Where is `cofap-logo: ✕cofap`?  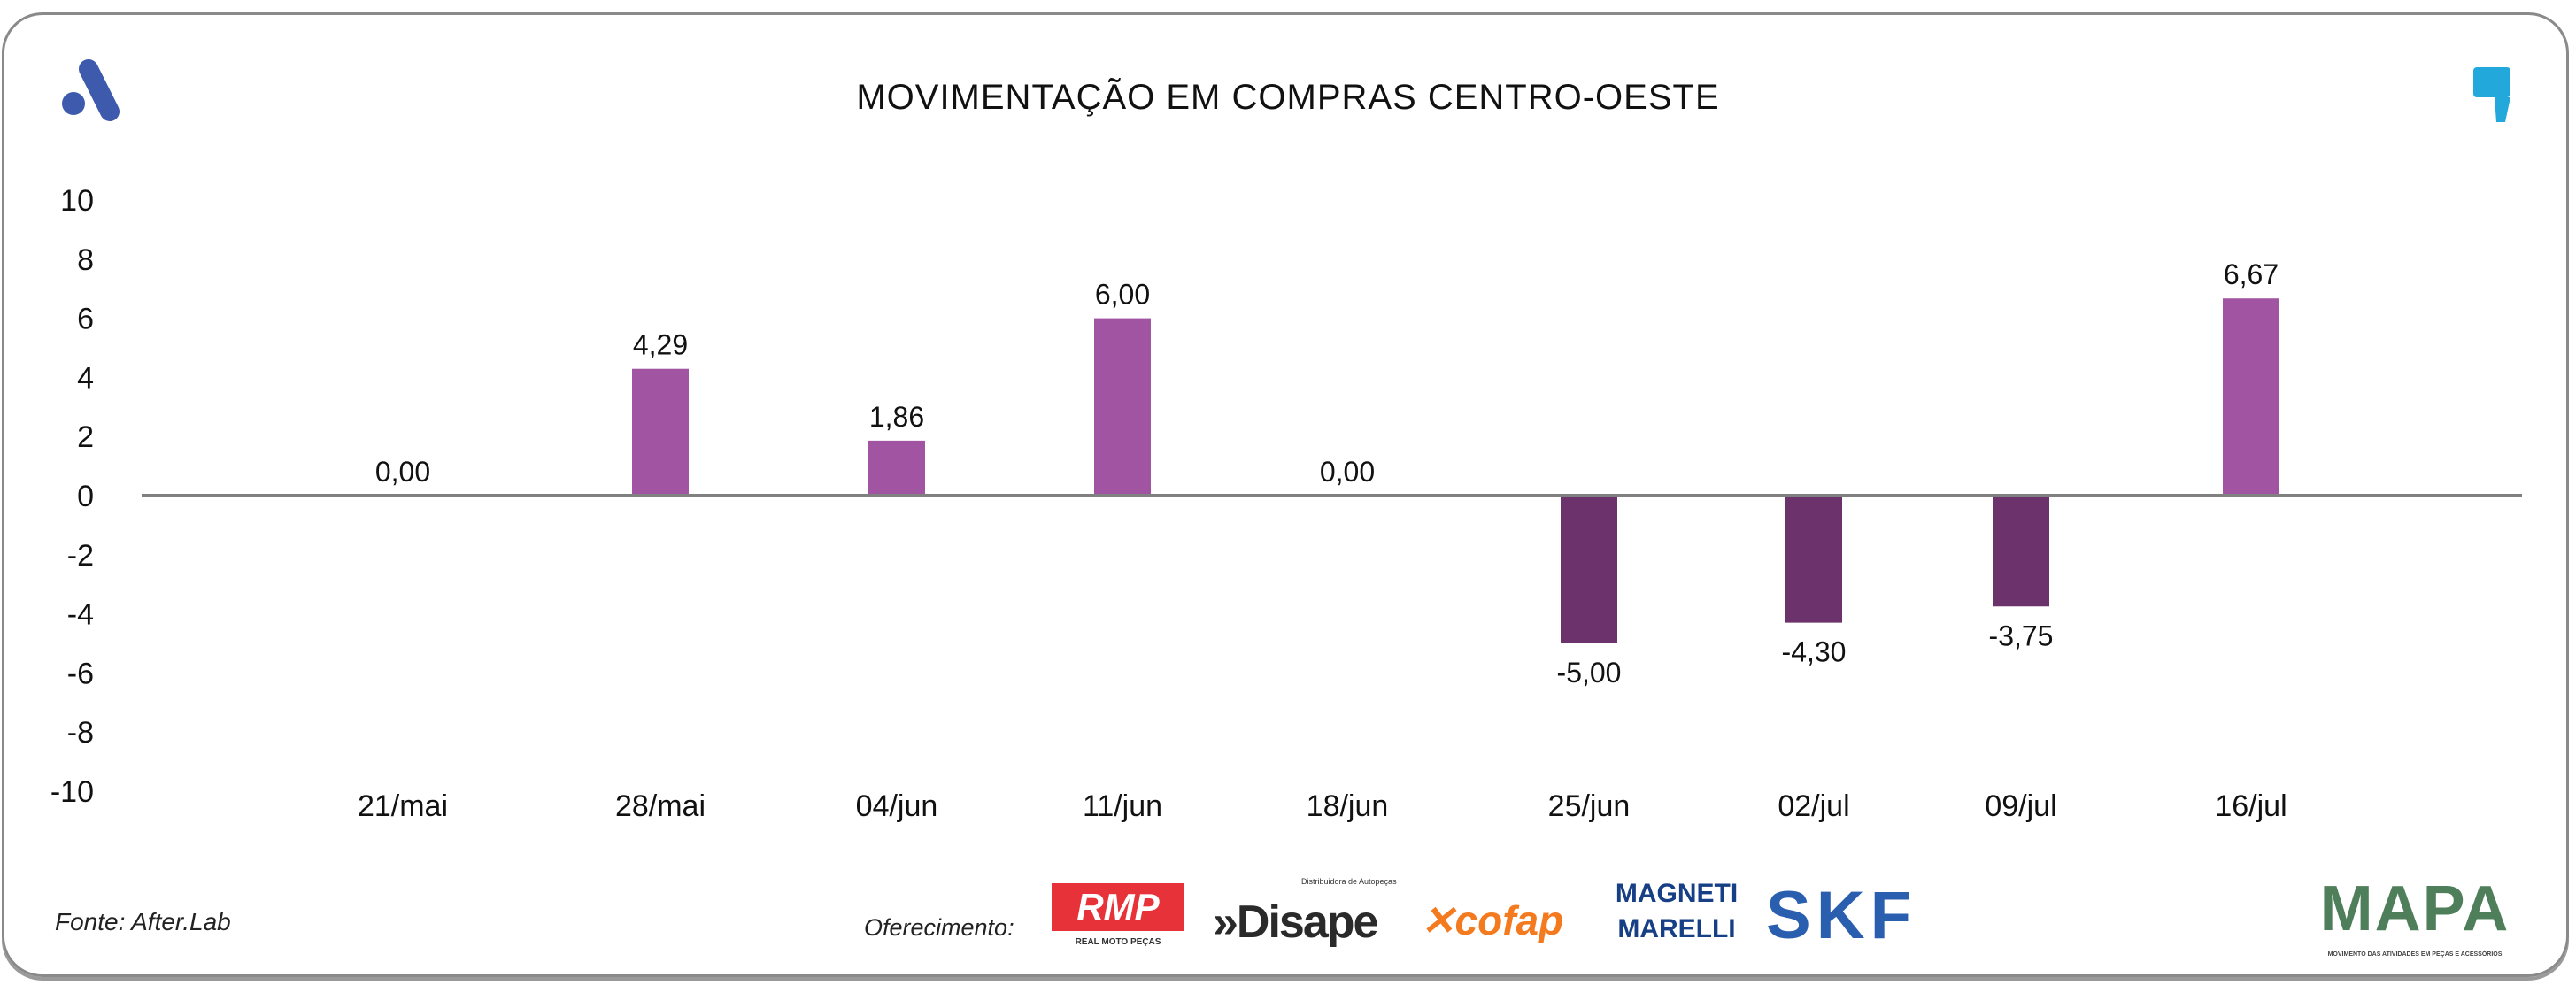
cofap-logo: ✕cofap is located at coordinates (1492, 920).